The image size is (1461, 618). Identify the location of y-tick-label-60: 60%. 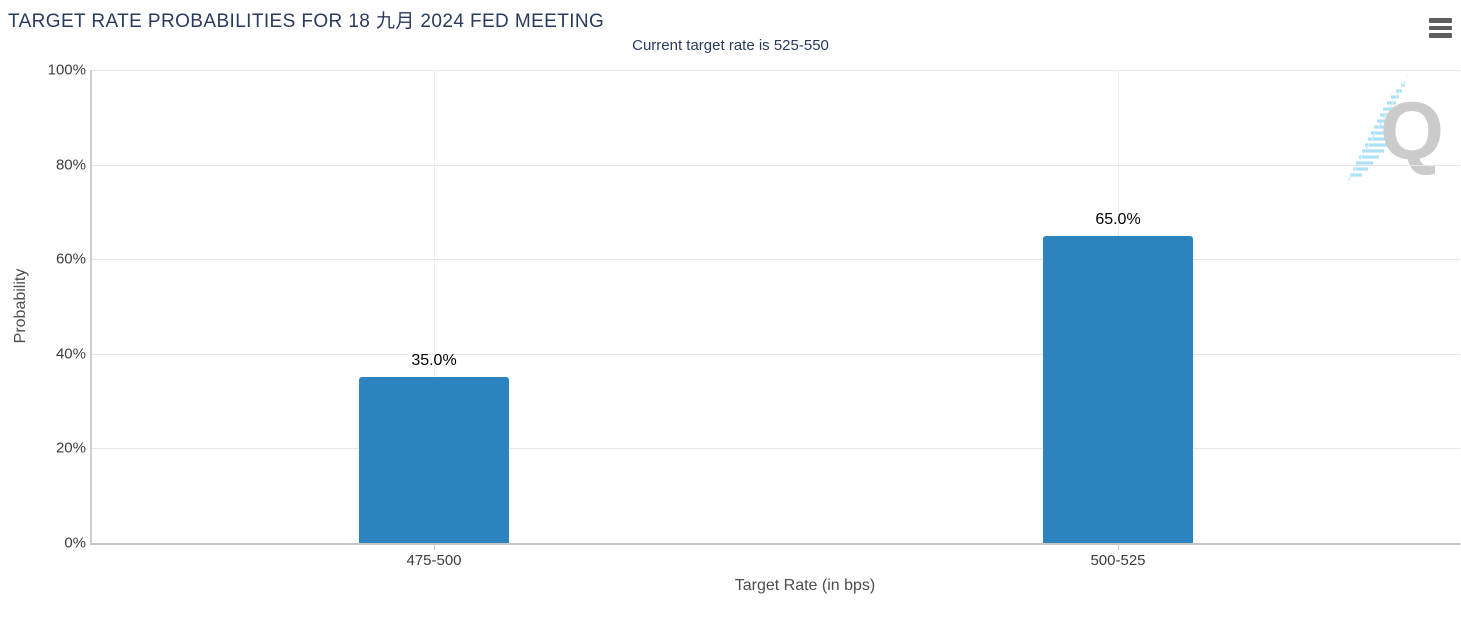
(70, 259).